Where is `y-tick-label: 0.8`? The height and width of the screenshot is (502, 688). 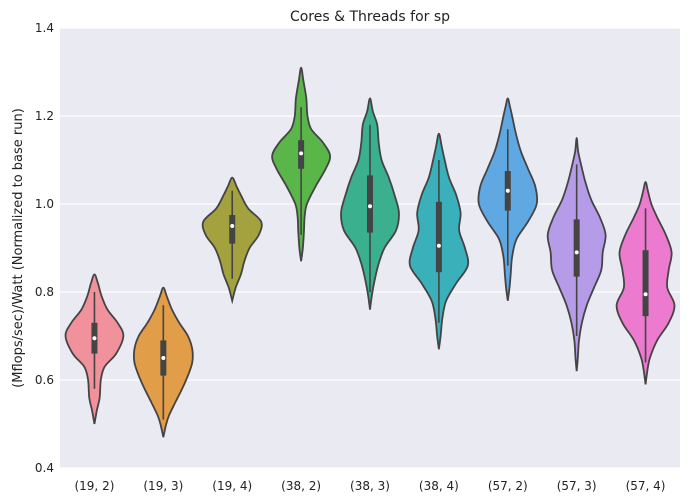
y-tick-label: 0.8 is located at coordinates (44, 292).